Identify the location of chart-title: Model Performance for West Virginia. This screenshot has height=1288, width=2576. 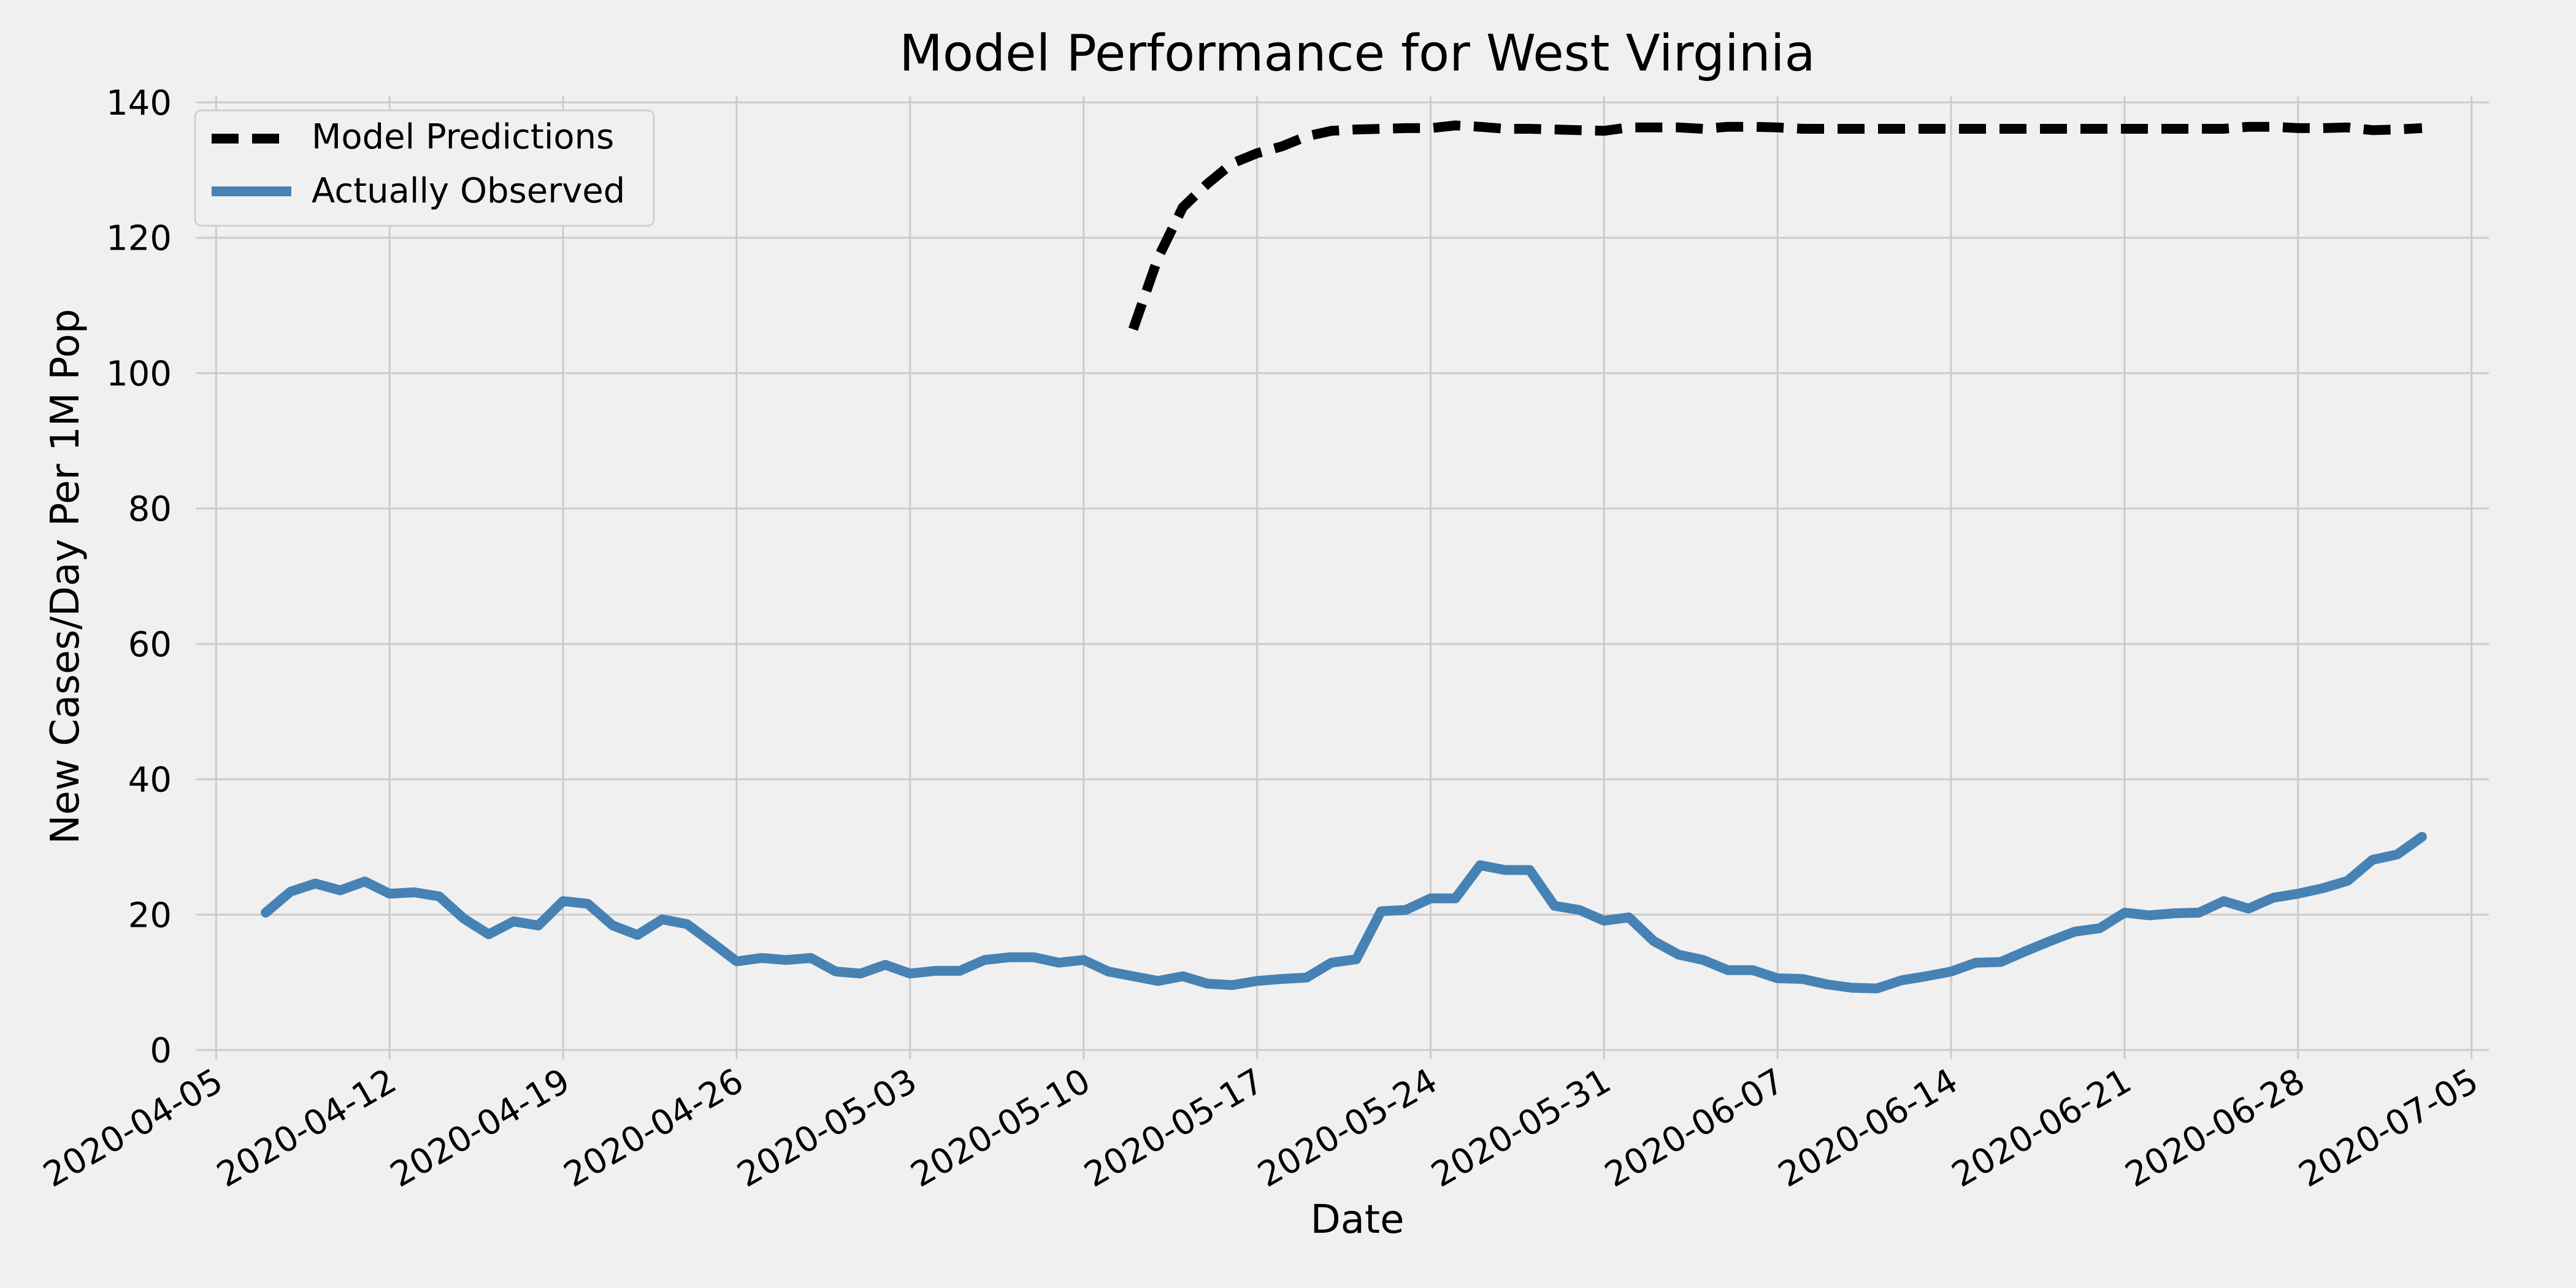
(1357, 54).